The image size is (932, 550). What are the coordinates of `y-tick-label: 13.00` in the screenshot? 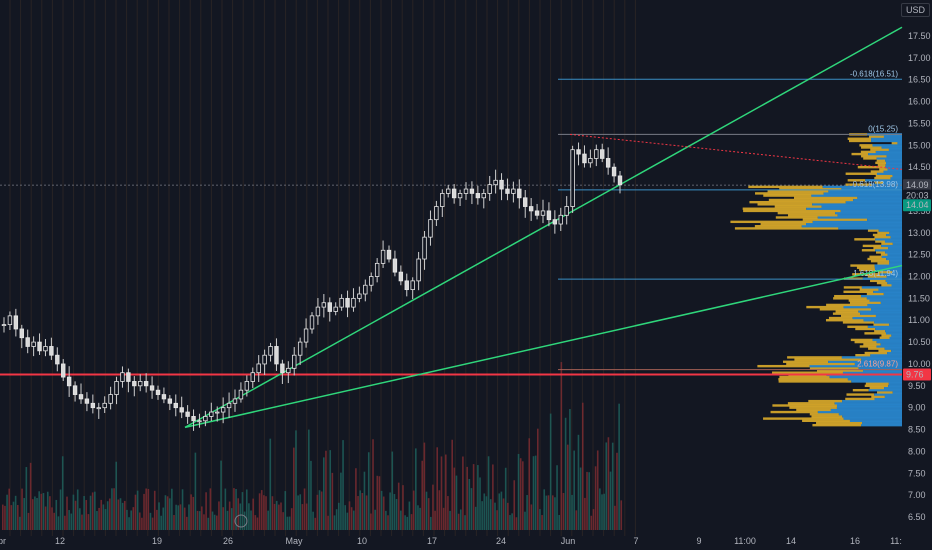 It's located at (919, 233).